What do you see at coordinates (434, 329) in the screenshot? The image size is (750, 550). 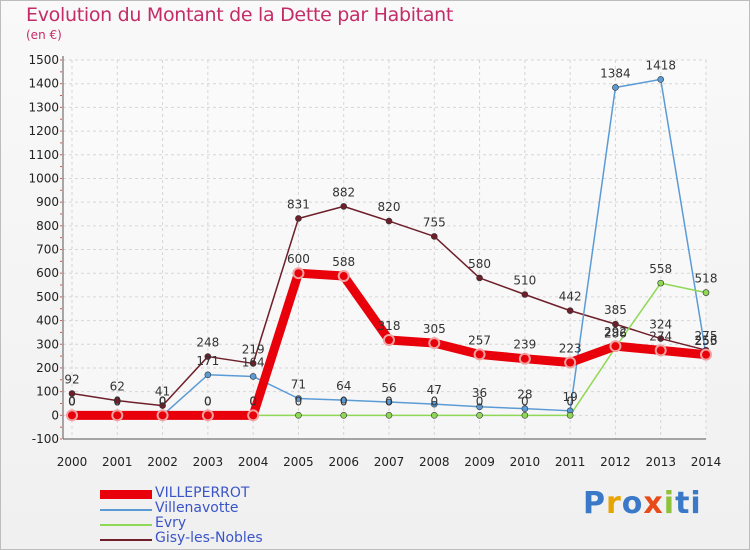 I see `data-label: 305` at bounding box center [434, 329].